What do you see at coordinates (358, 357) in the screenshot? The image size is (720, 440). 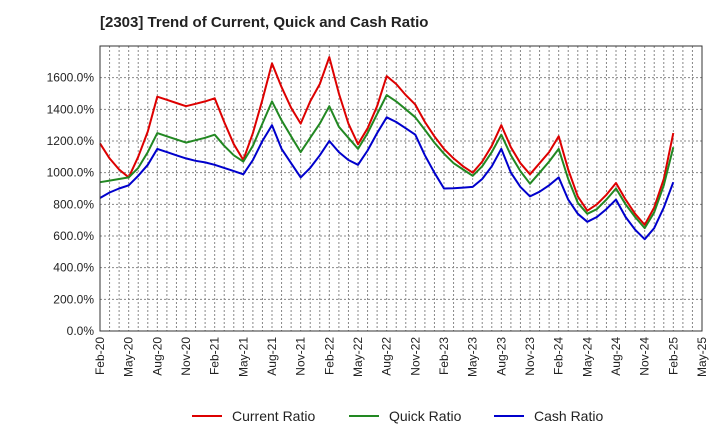 I see `x-tick-label: May-22` at bounding box center [358, 357].